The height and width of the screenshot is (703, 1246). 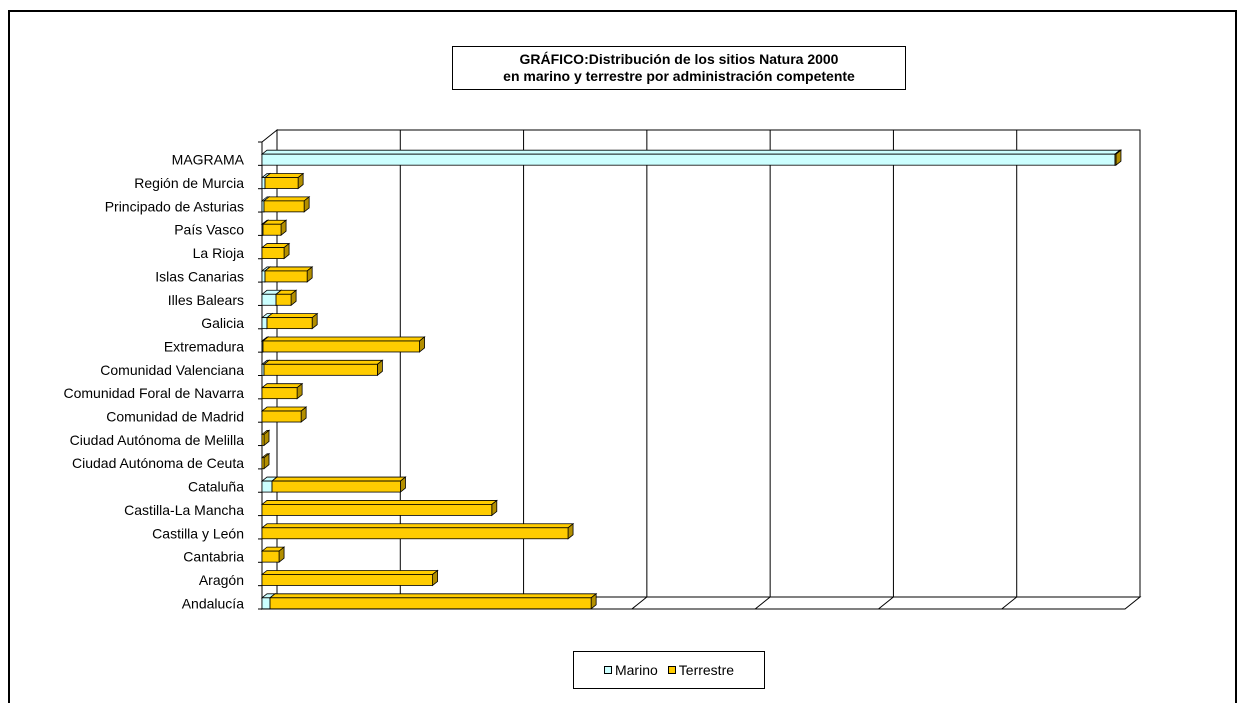 What do you see at coordinates (199, 276) in the screenshot?
I see `category-label: Islas Canarias` at bounding box center [199, 276].